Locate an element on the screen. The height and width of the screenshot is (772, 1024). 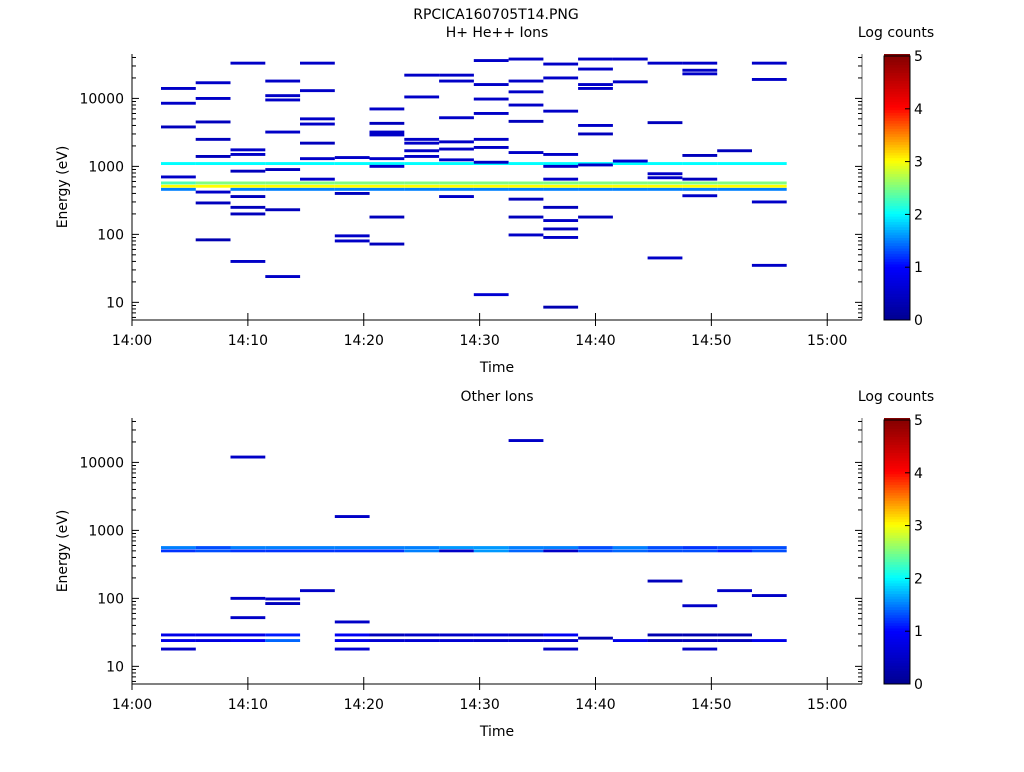
x-tick-label: 15:00 is located at coordinates (827, 341).